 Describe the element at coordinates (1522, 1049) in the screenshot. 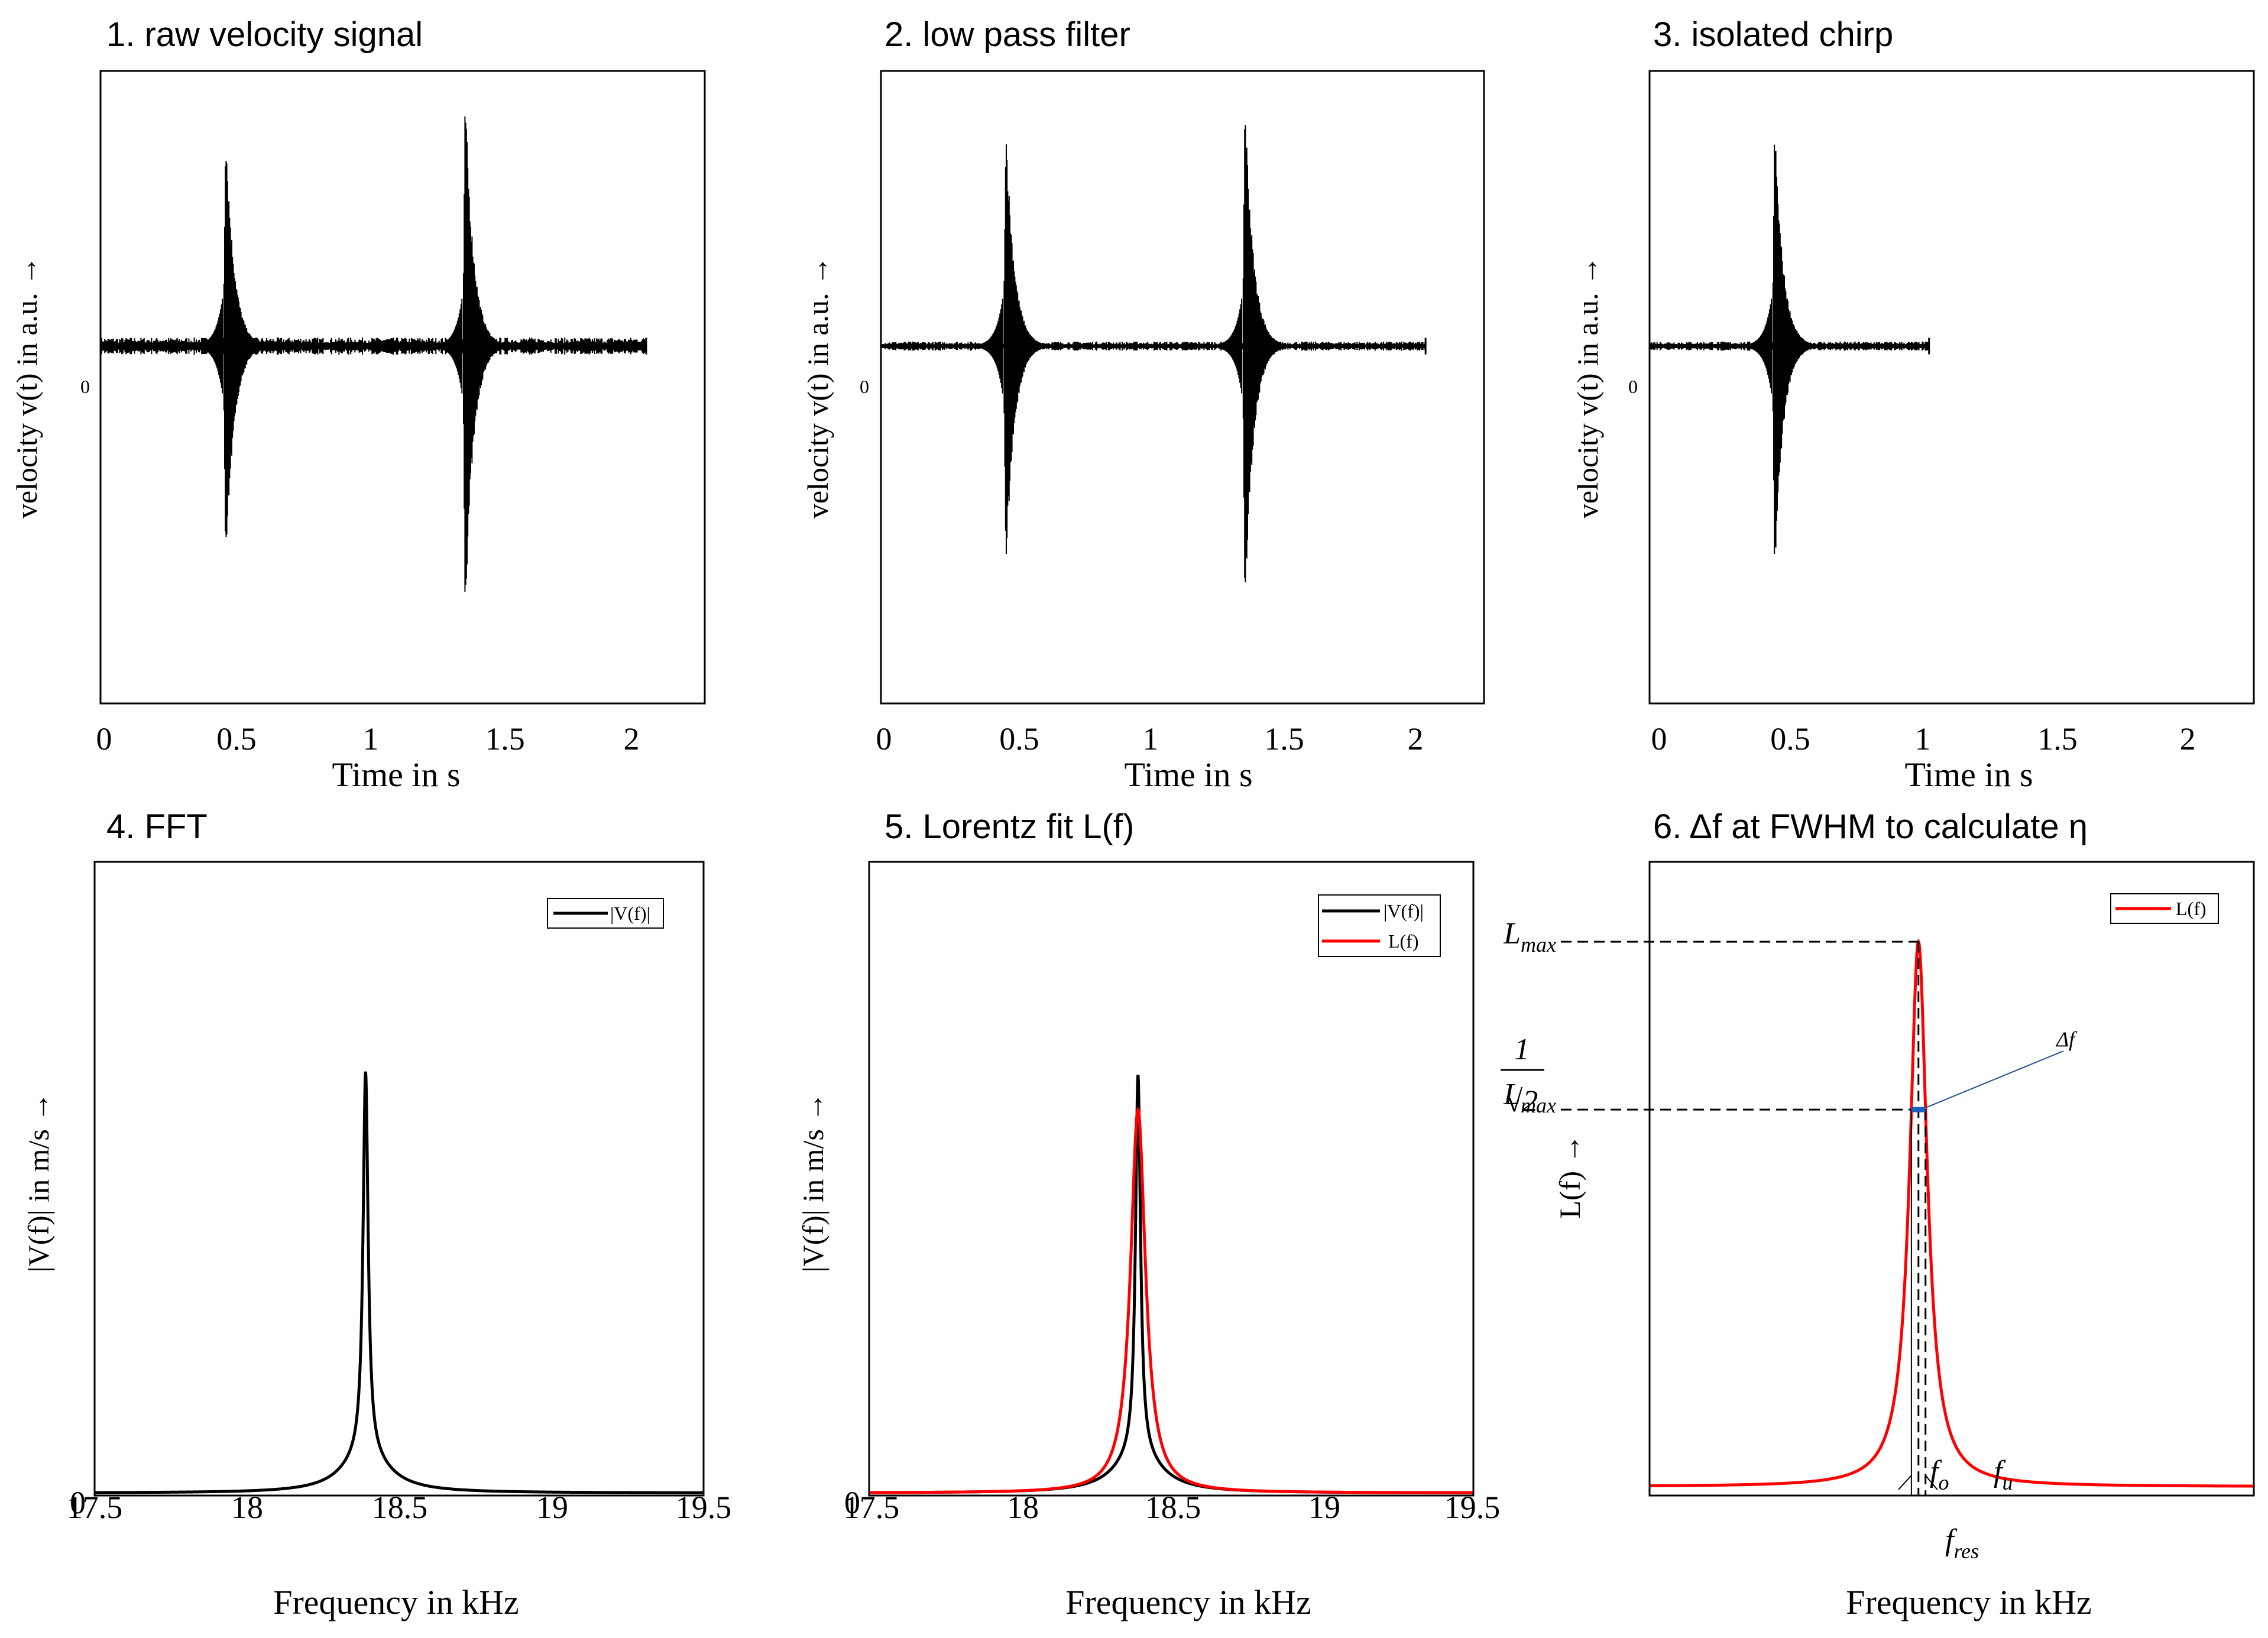

I see `fraction-numerator: 1` at that location.